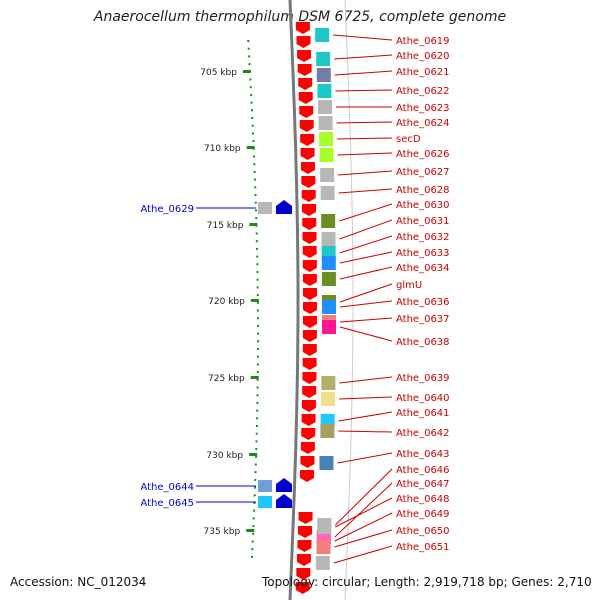 This screenshot has height=600, width=600. Describe the element at coordinates (423, 123) in the screenshot. I see `gene-label: Athe_0624` at that location.